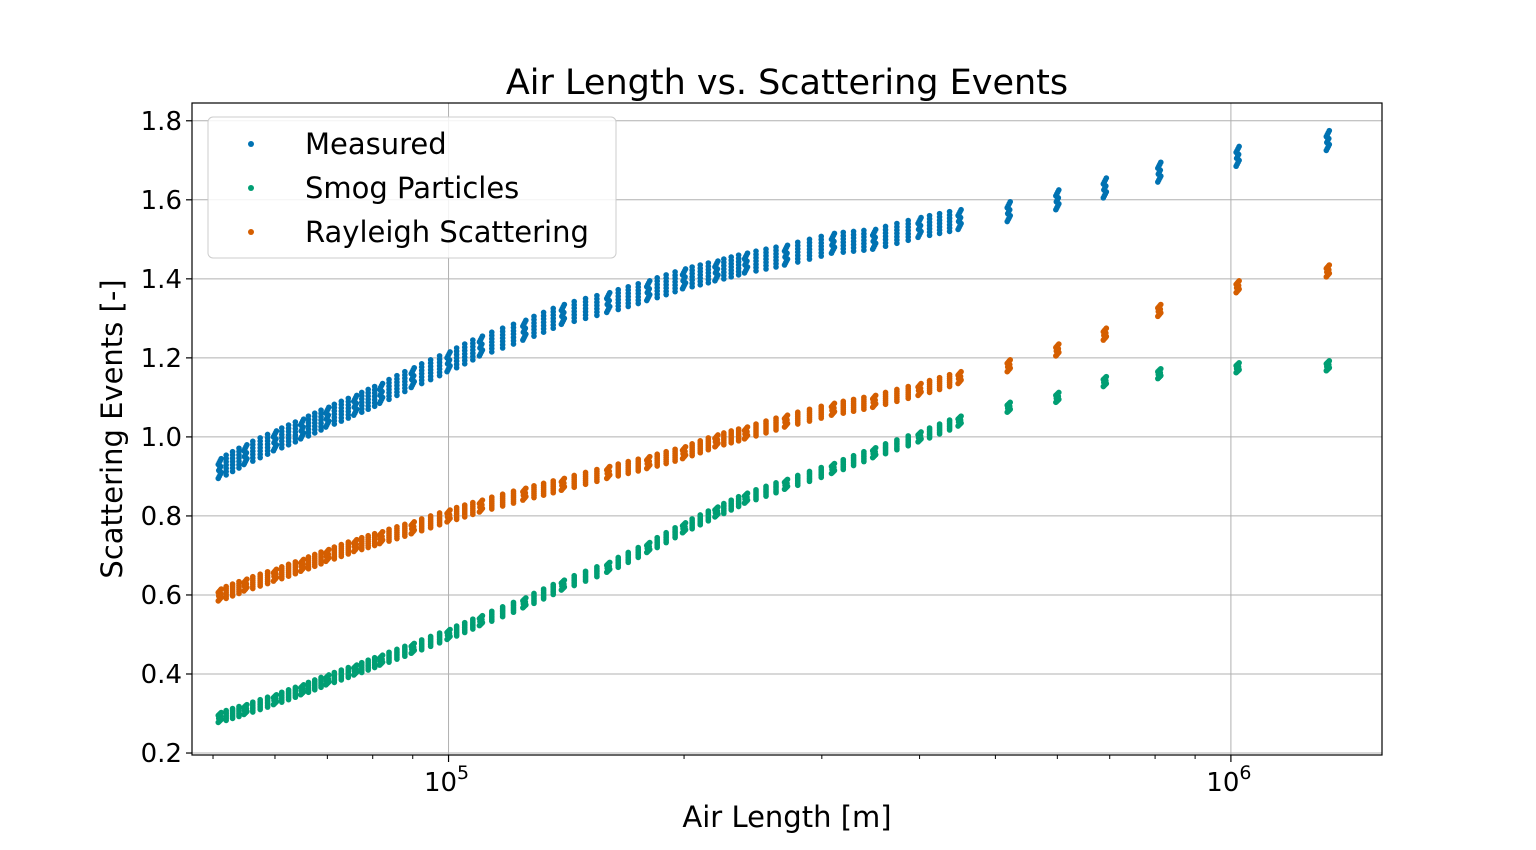 This screenshot has width=1536, height=850. I want to click on x-tick-label: 106, so click(1228, 780).